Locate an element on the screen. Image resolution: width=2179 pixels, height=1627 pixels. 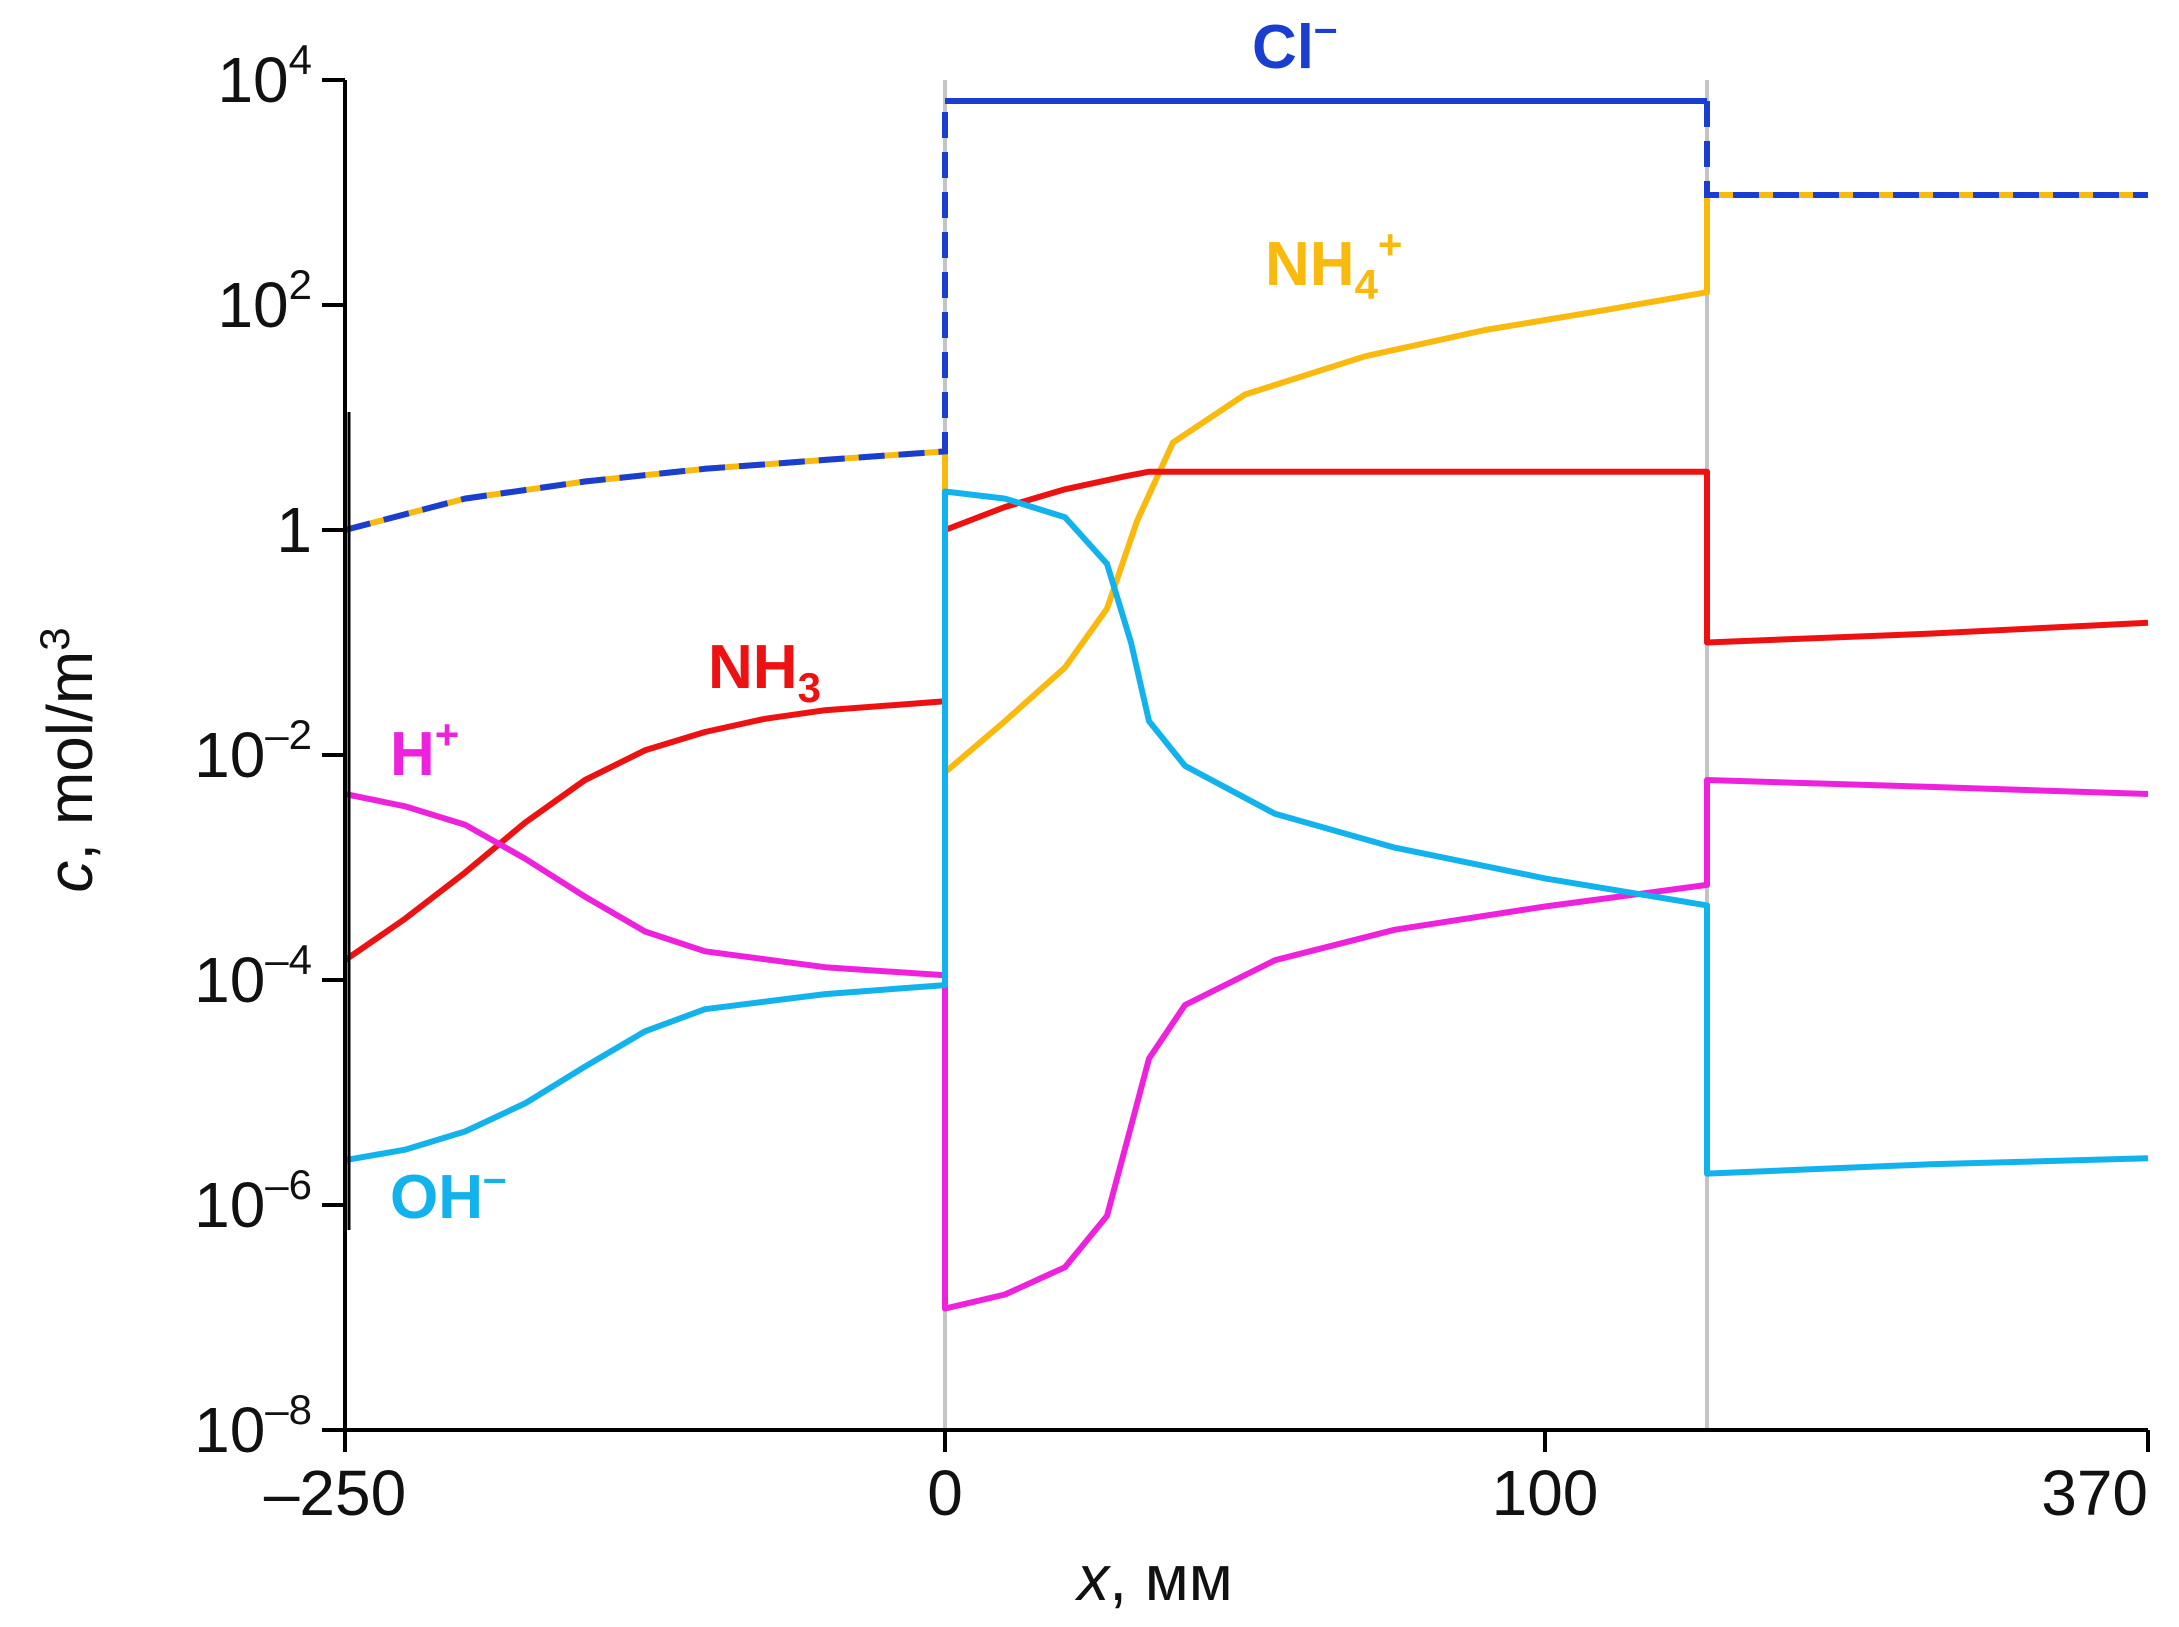
label-nh3: NH3 is located at coordinates (764, 672).